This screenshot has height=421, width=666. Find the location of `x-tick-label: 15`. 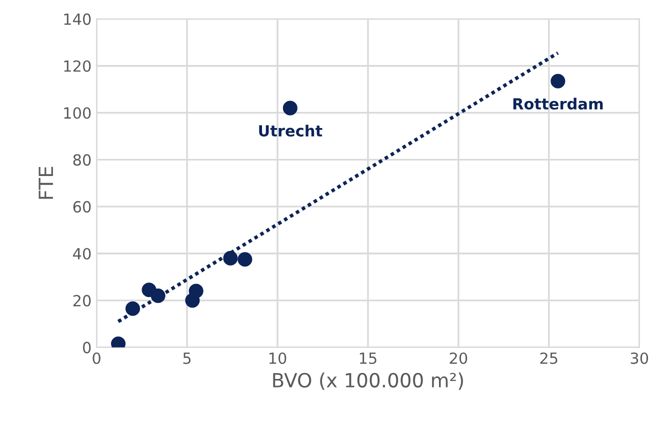

x-tick-label: 15 is located at coordinates (368, 358).